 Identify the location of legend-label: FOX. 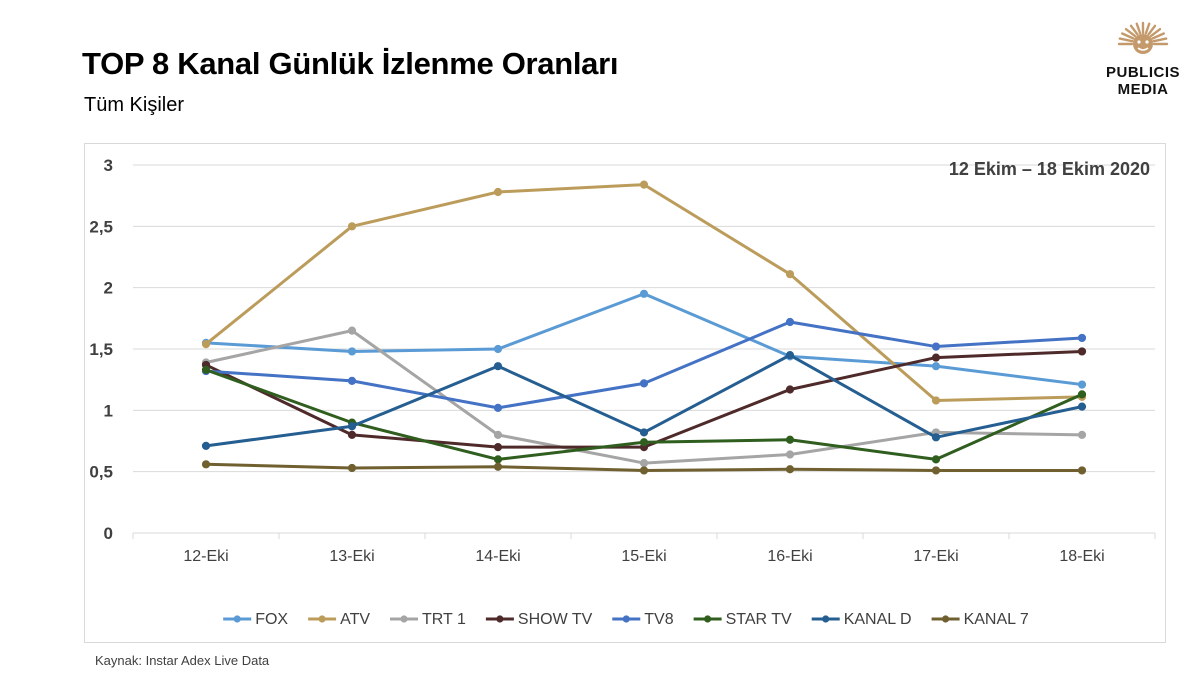
(271, 619).